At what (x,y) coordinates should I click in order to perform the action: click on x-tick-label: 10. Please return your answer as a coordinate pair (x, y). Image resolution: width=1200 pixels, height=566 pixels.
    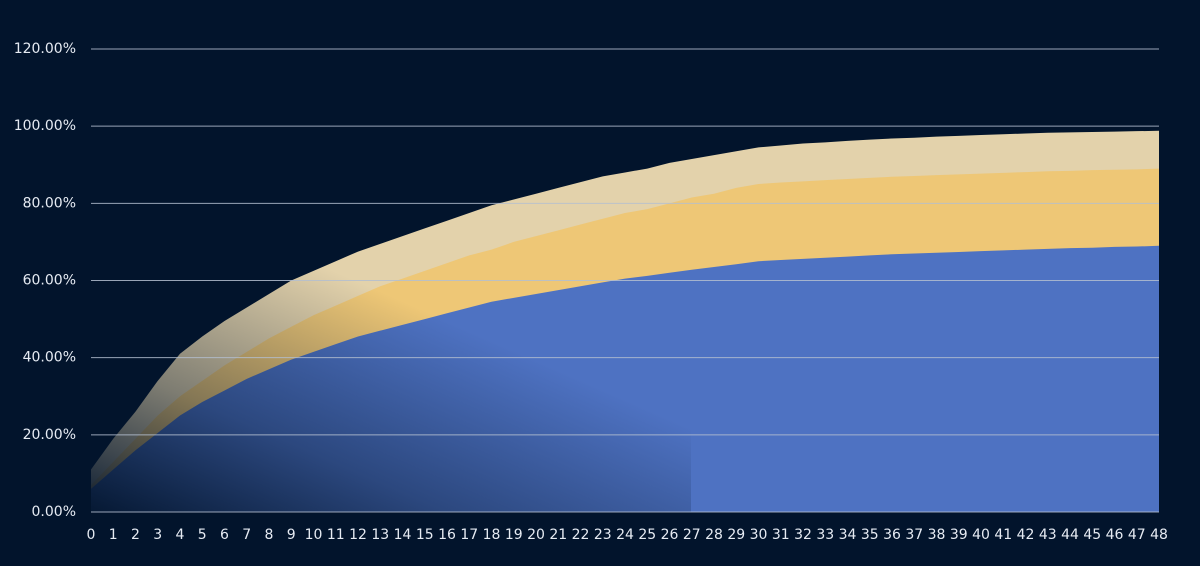
    Looking at the image, I should click on (314, 535).